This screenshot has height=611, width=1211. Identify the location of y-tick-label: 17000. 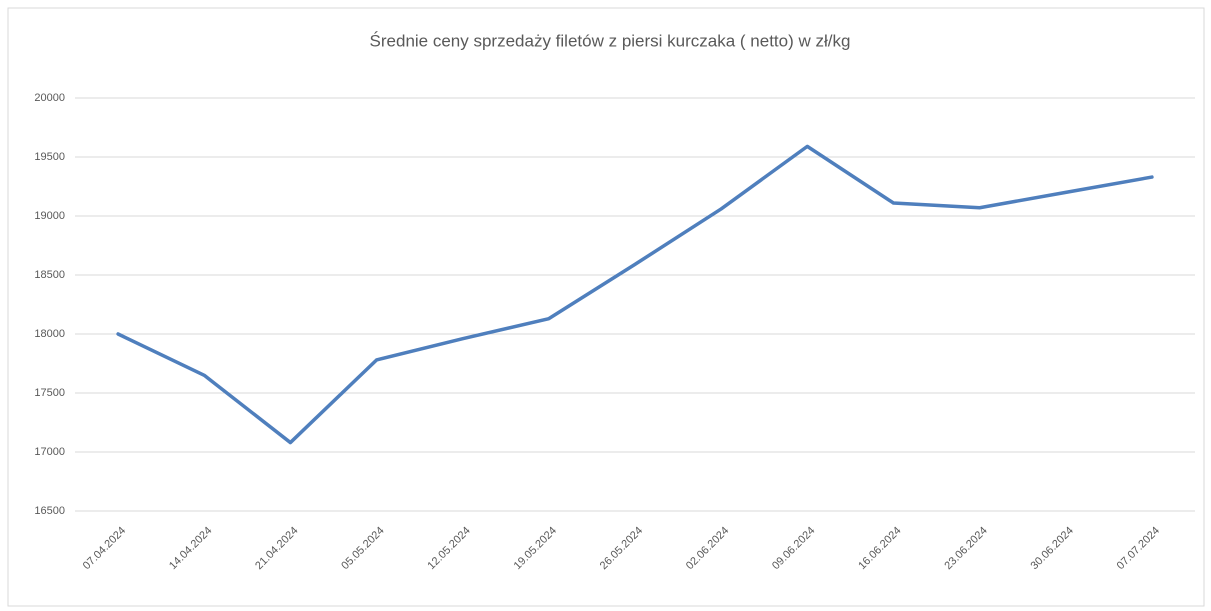
(49, 452).